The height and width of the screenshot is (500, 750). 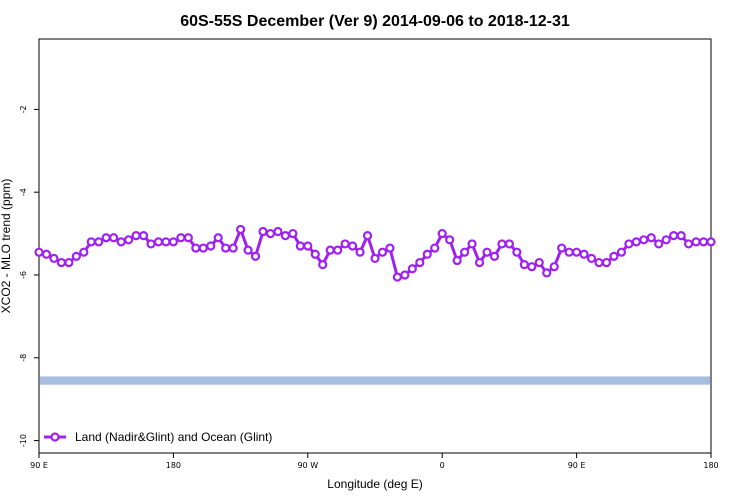 I want to click on x-axis: 90 E 180 90 W 0 90 E 180, so click(x=374, y=461).